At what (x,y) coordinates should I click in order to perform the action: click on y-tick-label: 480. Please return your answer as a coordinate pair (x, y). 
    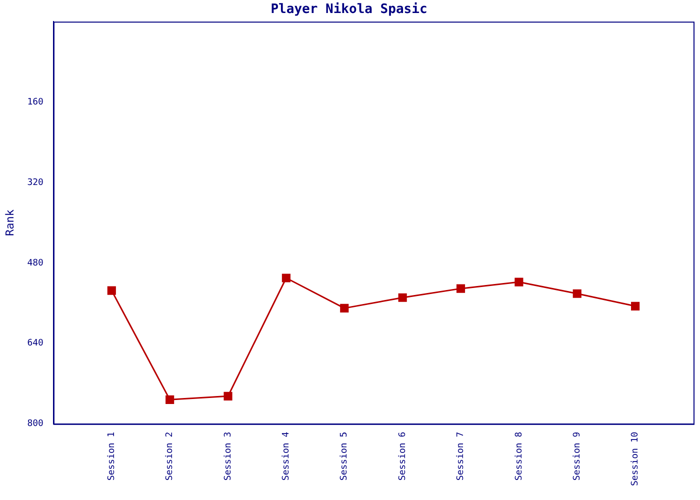
    Looking at the image, I should click on (35, 263).